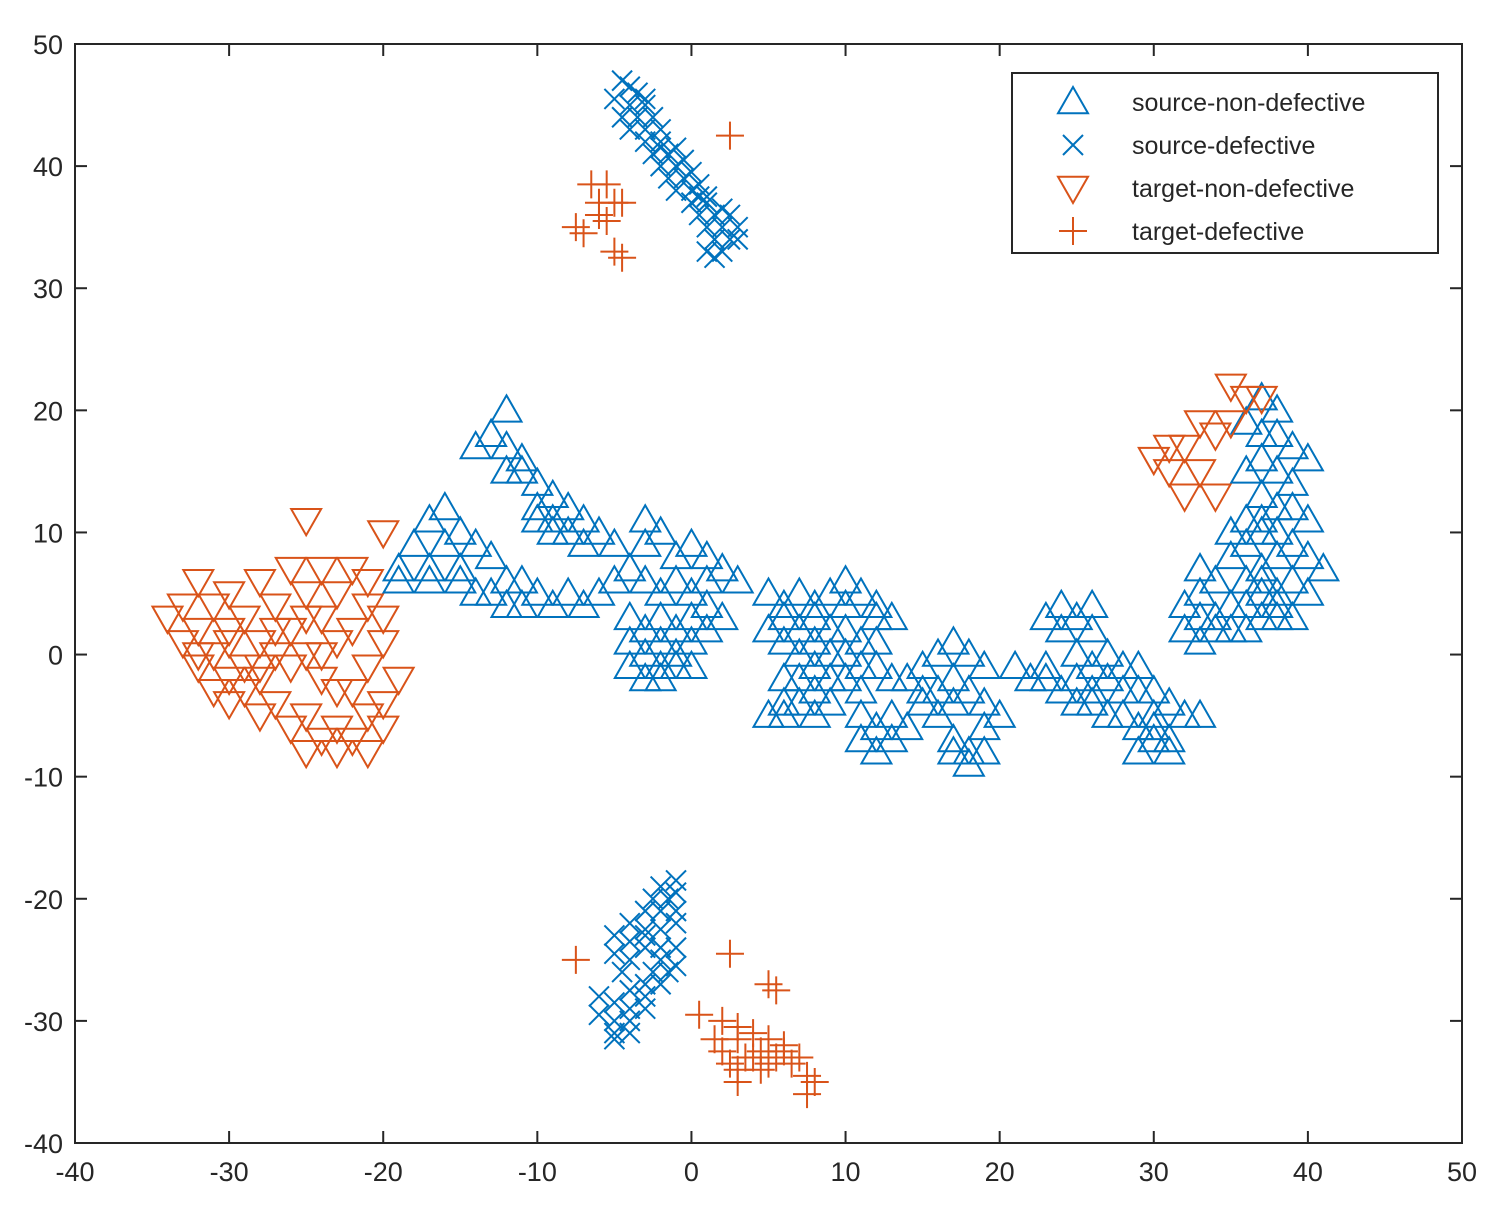 The height and width of the screenshot is (1220, 1487). I want to click on x-tick-label: 30, so click(1154, 1172).